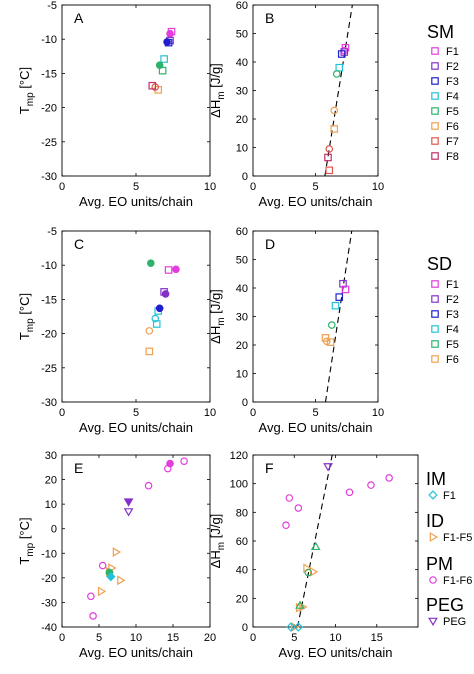 The image size is (474, 674). Describe the element at coordinates (377, 638) in the screenshot. I see `x-tick-label: 15` at that location.